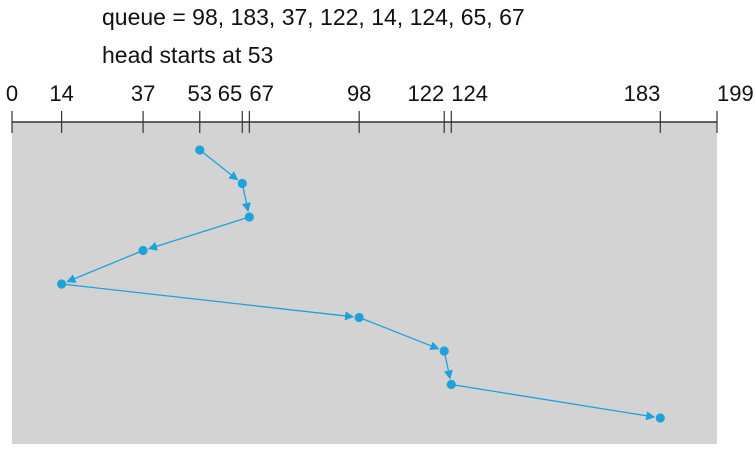 This screenshot has height=469, width=755. What do you see at coordinates (425, 93) in the screenshot?
I see `axis-tick-label-122: 122` at bounding box center [425, 93].